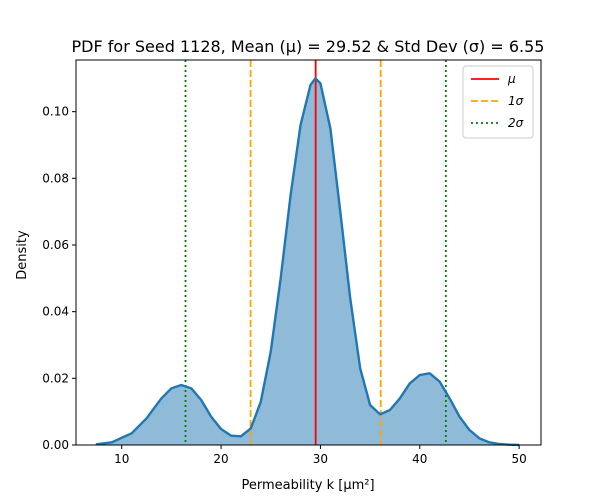 This screenshot has height=500, width=600. I want to click on y-tick-label: 0.02, so click(55, 378).